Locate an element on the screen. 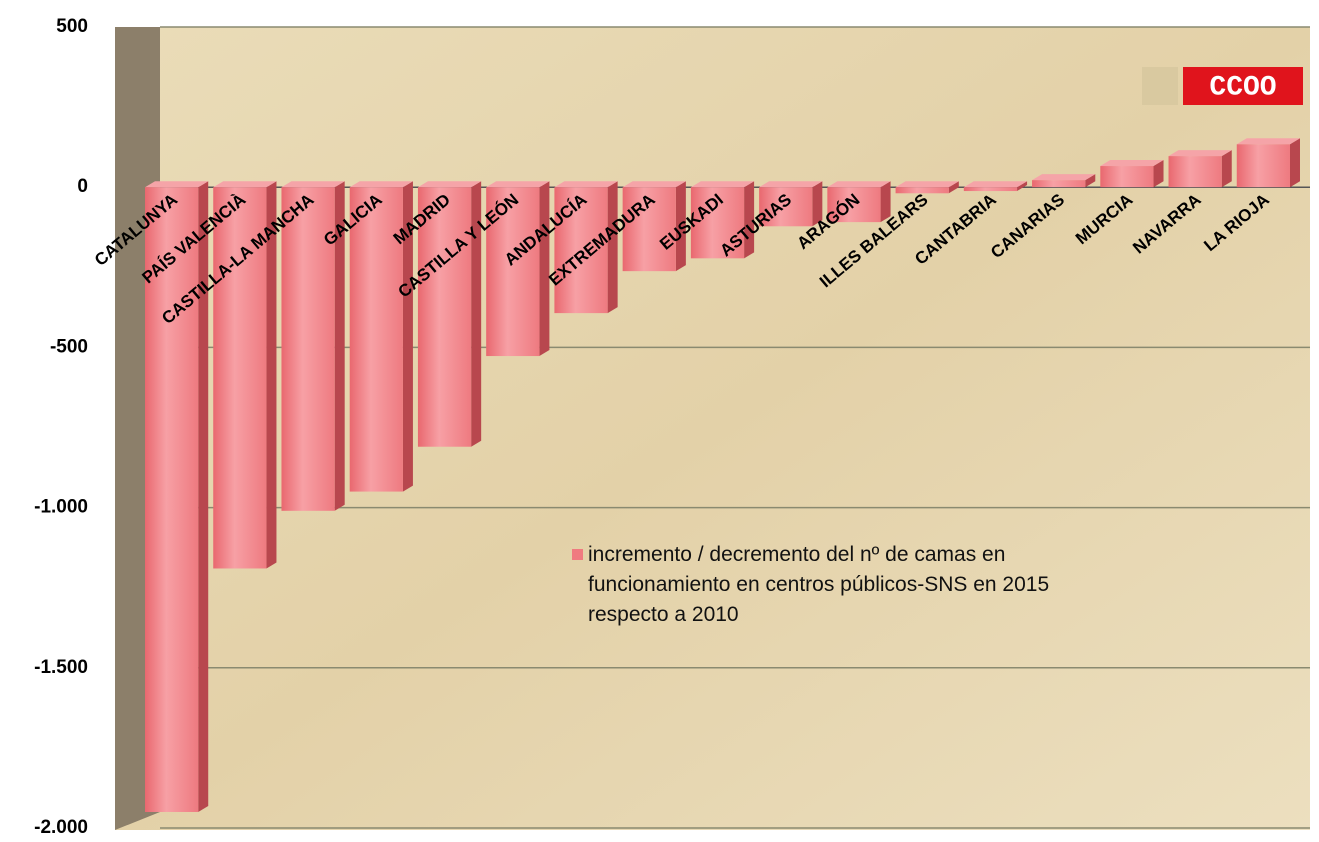 The width and height of the screenshot is (1319, 842). y-tick-label: 500 is located at coordinates (72, 26).